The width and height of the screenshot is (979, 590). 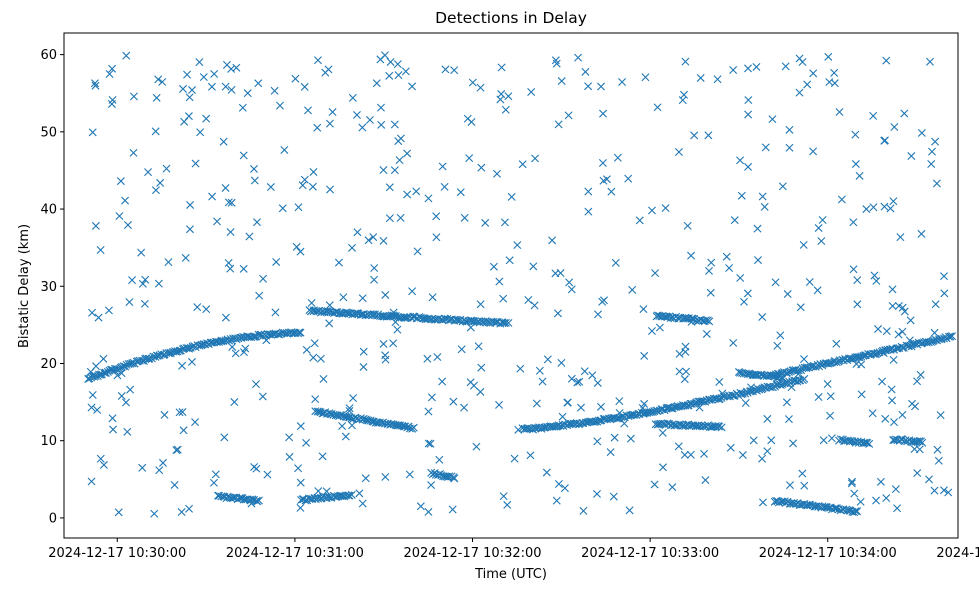 I want to click on y-tick-label: 40, so click(x=48, y=210).